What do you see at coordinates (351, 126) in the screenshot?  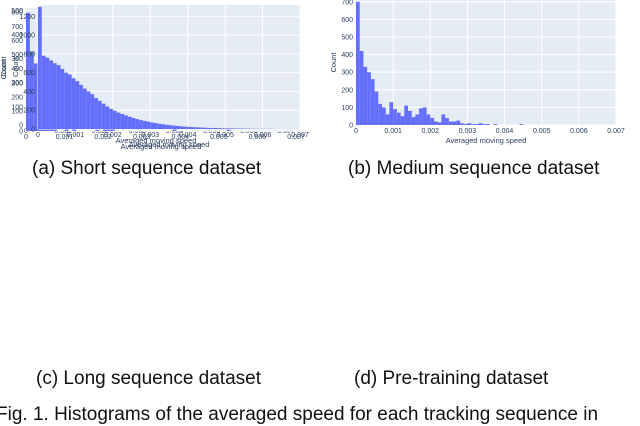 I see `y-tick-label: 0` at bounding box center [351, 126].